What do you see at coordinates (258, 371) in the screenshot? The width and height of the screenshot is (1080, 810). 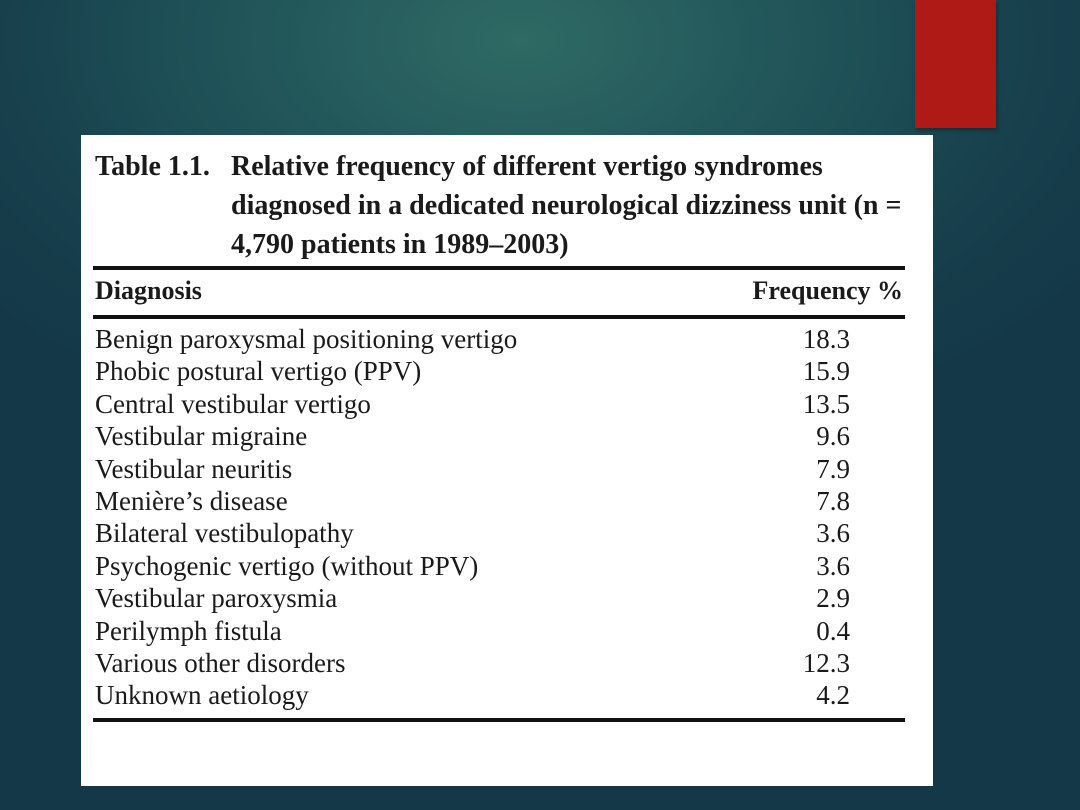 I see `diagnosis-cell: Phobic postural vertigo (PPV)` at bounding box center [258, 371].